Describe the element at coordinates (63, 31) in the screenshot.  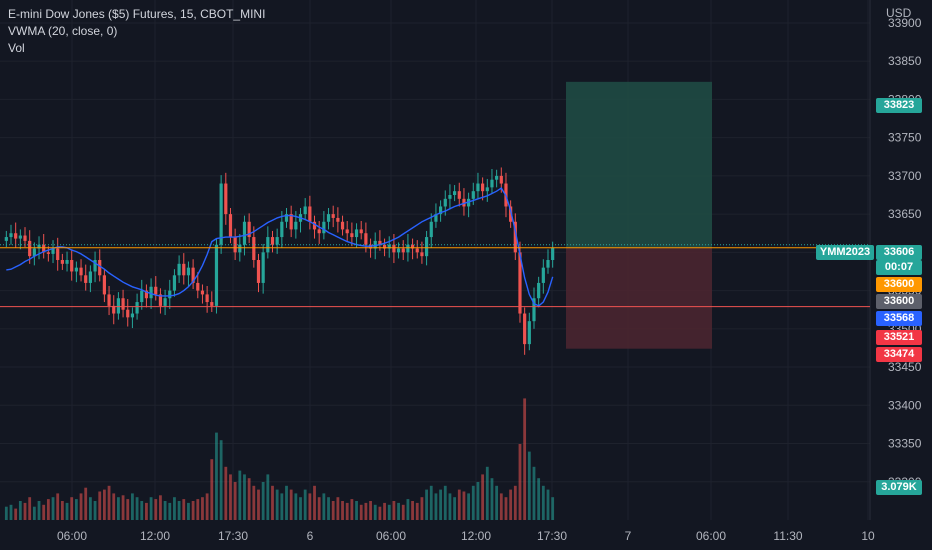
I see `vwma-legend: VWMA (20, close, 0)` at that location.